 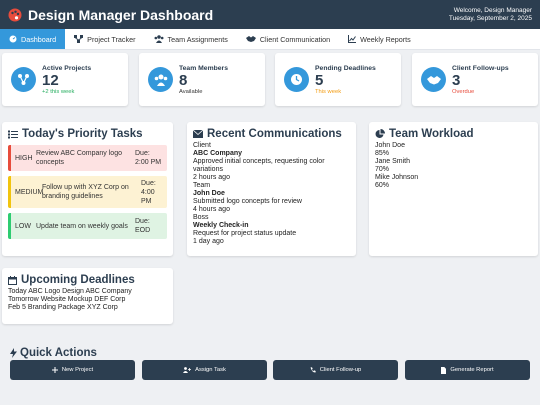 What do you see at coordinates (211, 209) in the screenshot?
I see `communication-time: 4 hours ago` at bounding box center [211, 209].